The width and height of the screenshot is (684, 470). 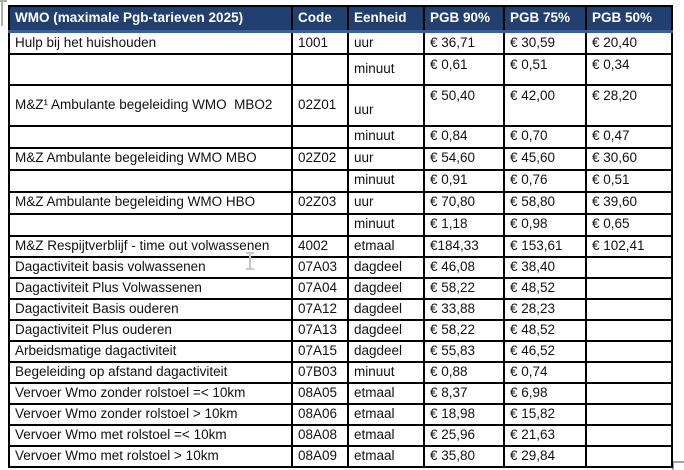 What do you see at coordinates (629, 246) in the screenshot?
I see `cell-pgb-50: € 102,41` at bounding box center [629, 246].